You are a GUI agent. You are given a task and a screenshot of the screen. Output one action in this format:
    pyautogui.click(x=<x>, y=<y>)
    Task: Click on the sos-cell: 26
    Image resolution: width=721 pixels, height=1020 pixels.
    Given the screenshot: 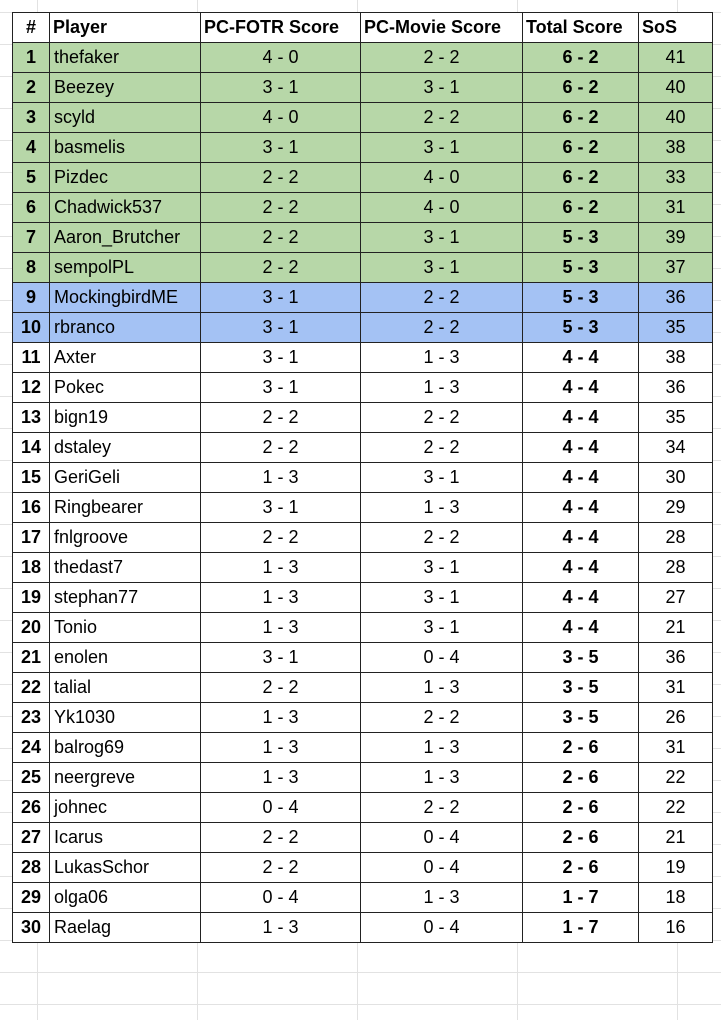 What is the action you would take?
    pyautogui.click(x=675, y=717)
    